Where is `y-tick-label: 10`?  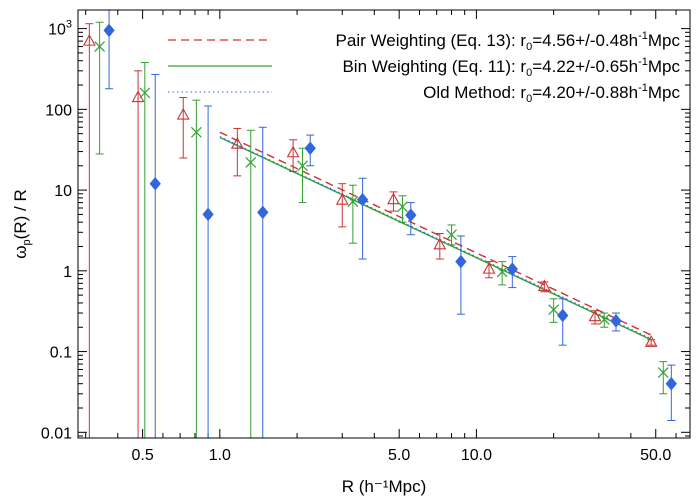 y-tick-label: 10 is located at coordinates (63, 191).